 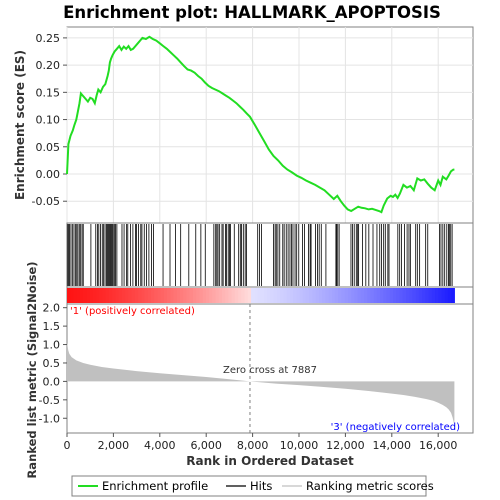 I want to click on legend-label-profile: Enrichment profile, so click(x=155, y=486).